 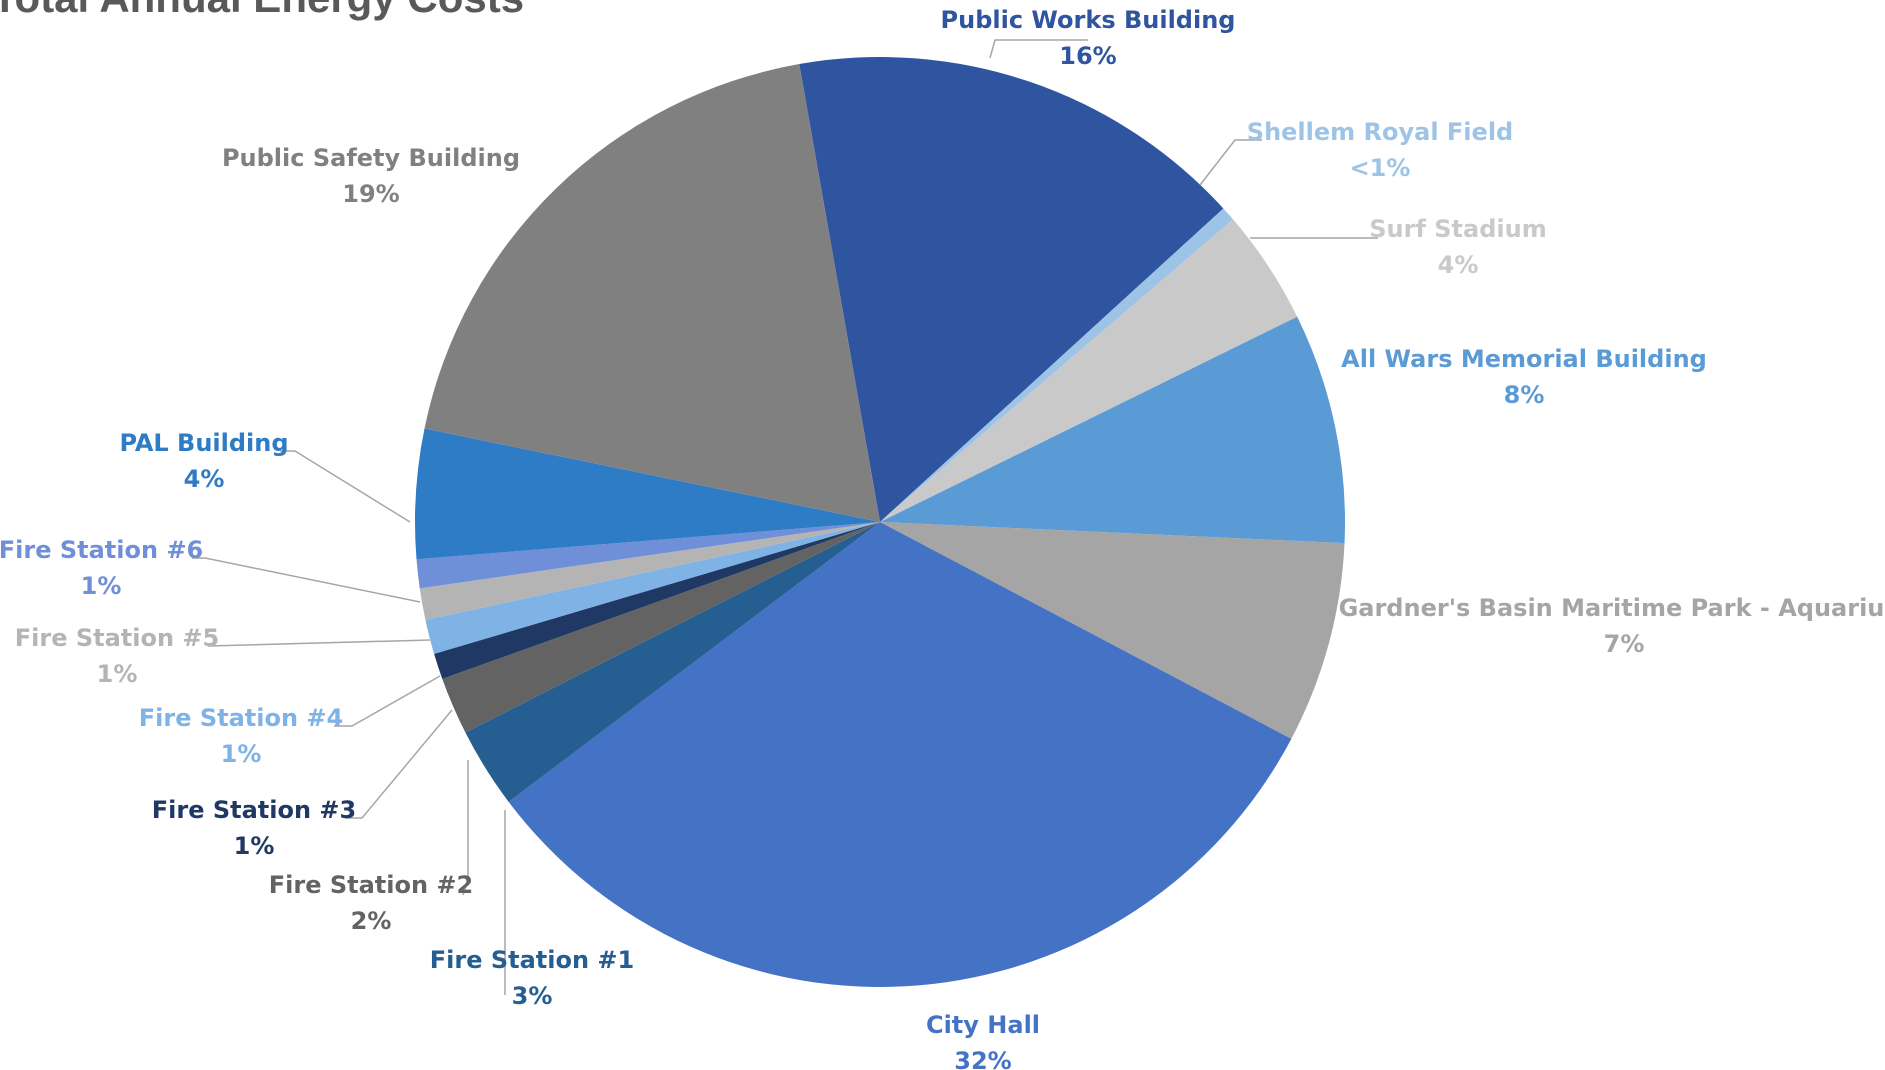 I want to click on pie-slice-public-safety-building, so click(x=652, y=293).